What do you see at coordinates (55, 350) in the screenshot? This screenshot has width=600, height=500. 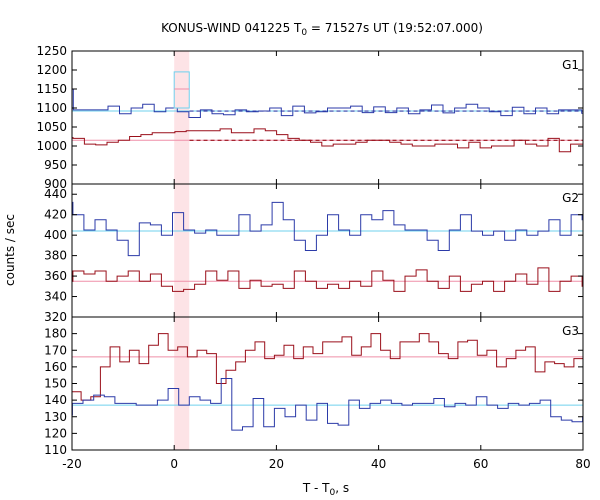 I see `y-tick-label: 170` at bounding box center [55, 350].